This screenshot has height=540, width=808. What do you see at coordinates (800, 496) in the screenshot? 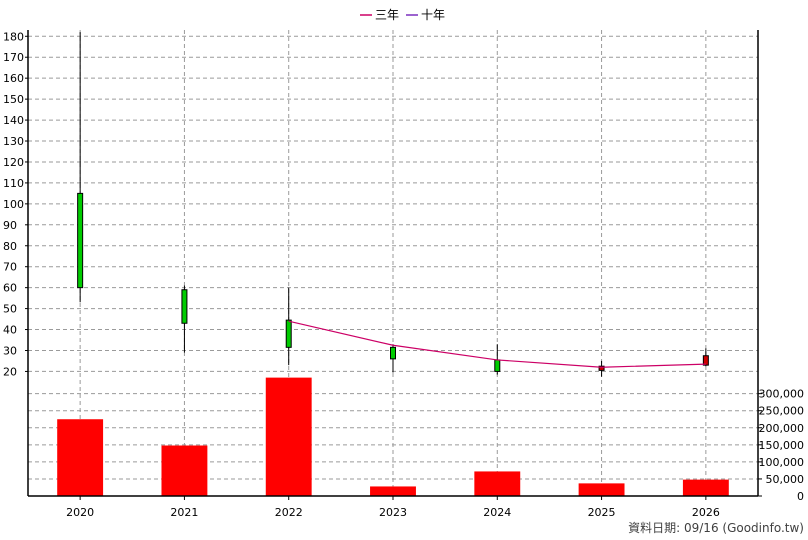
I see `volume-tick-label: 0` at bounding box center [800, 496].